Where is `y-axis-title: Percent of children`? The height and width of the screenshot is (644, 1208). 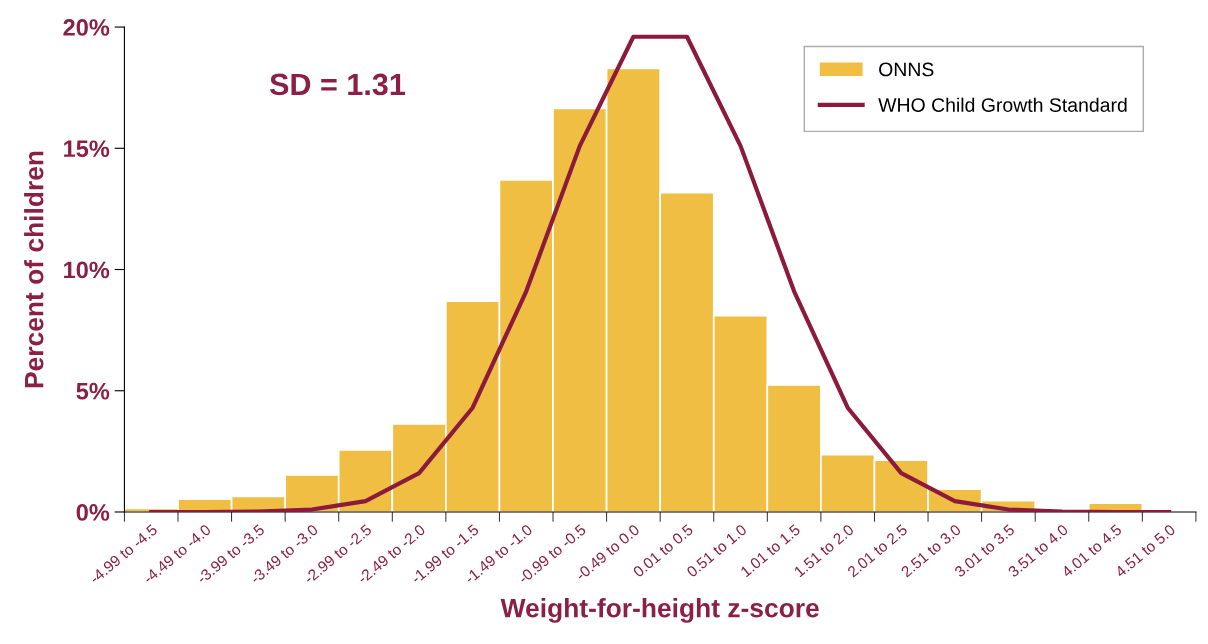
y-axis-title: Percent of children is located at coordinates (34, 269).